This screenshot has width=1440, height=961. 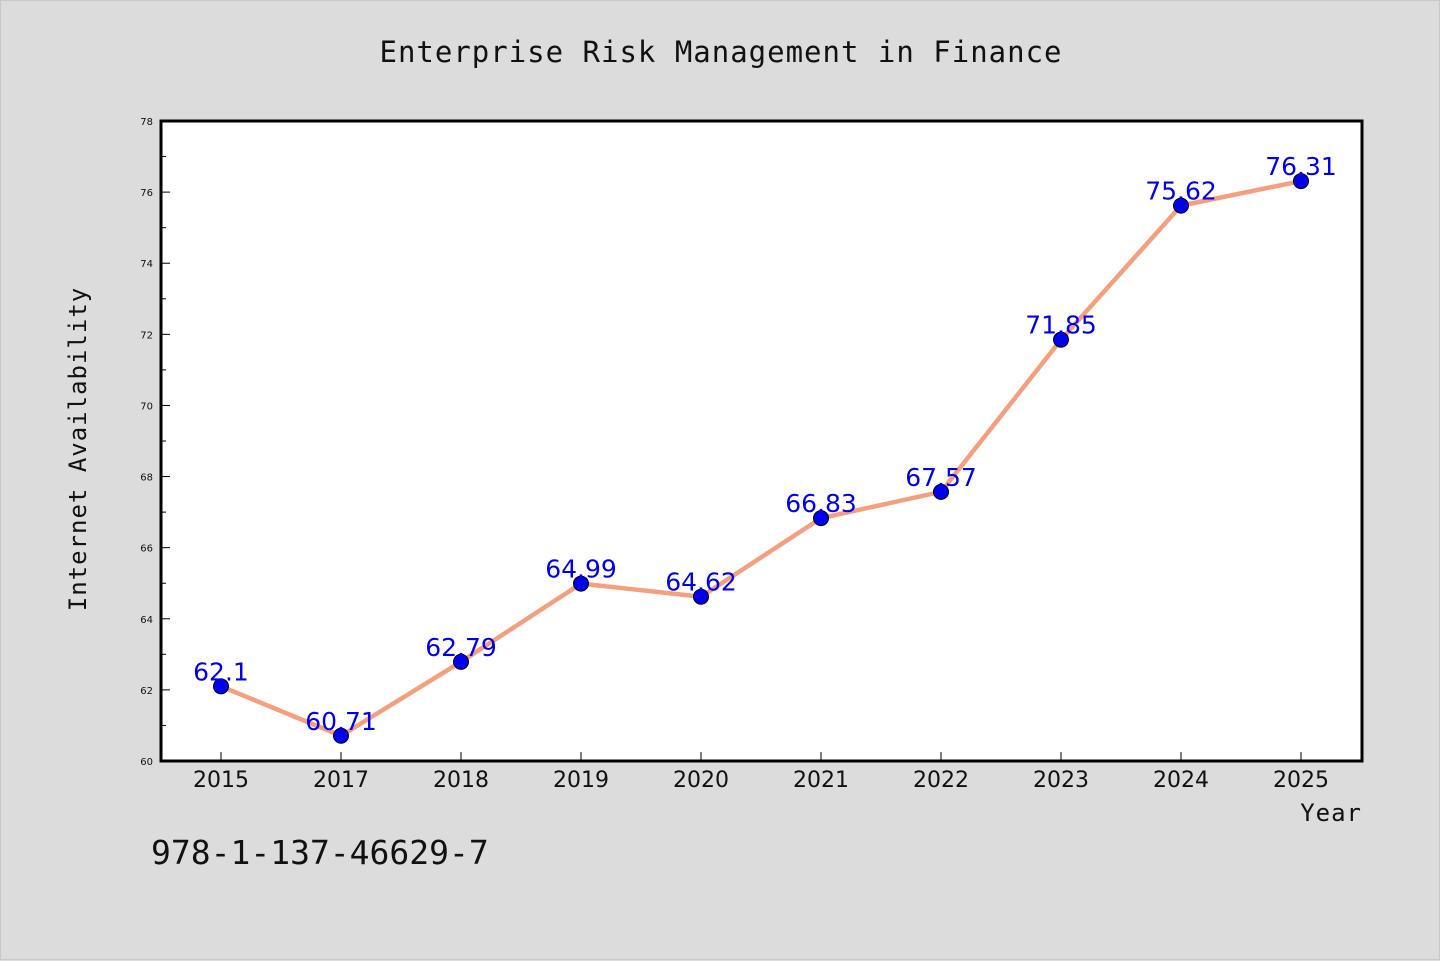 I want to click on data-label: 75.62, so click(x=1181, y=191).